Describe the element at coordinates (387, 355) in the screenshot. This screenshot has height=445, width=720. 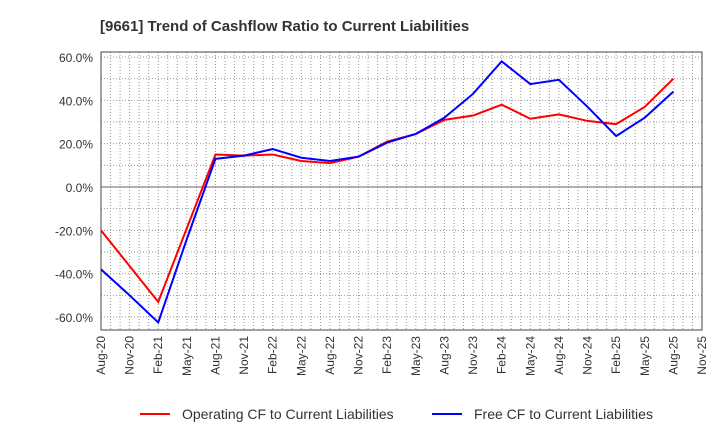
I see `x-tick-label: Feb-23` at that location.